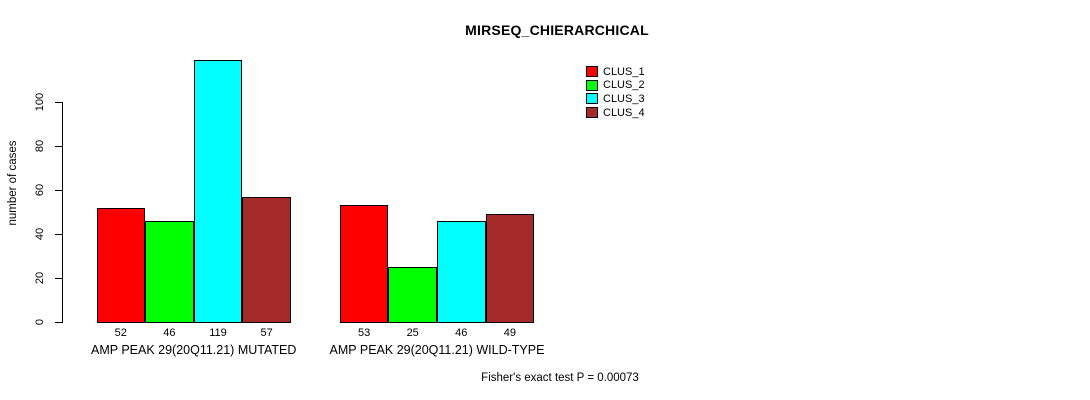  I want to click on y-tick-label: 20, so click(40, 278).